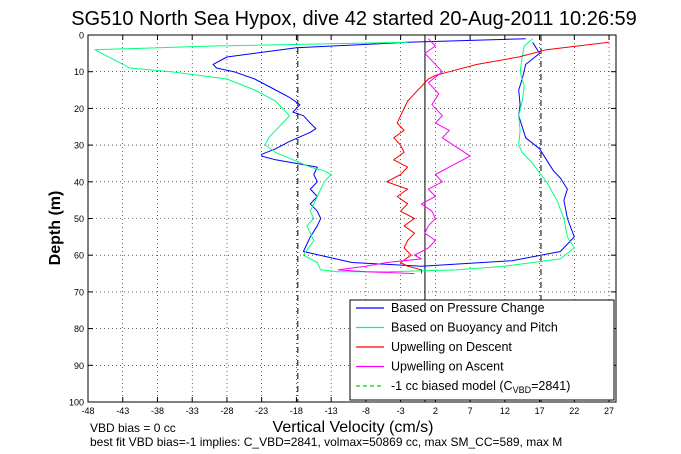 The image size is (681, 454). I want to click on x-tick-label: -23, so click(261, 411).